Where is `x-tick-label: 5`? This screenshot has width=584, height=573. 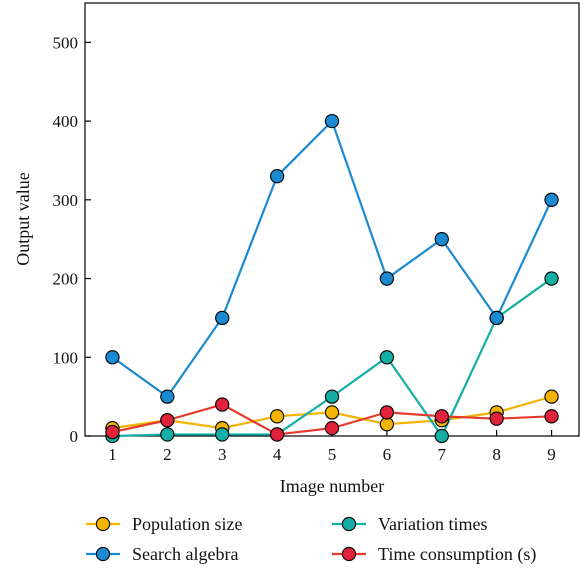 x-tick-label: 5 is located at coordinates (332, 454).